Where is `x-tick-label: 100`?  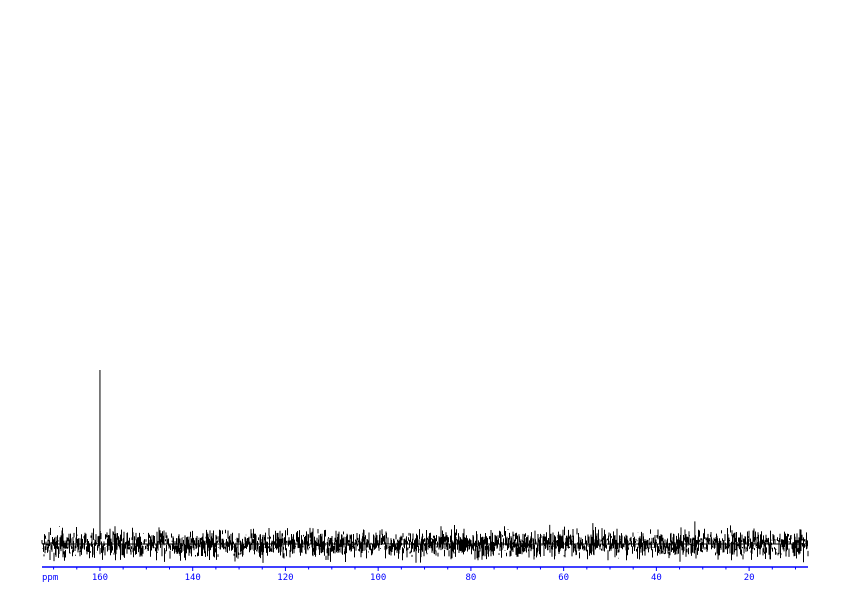 x-tick-label: 100 is located at coordinates (378, 578).